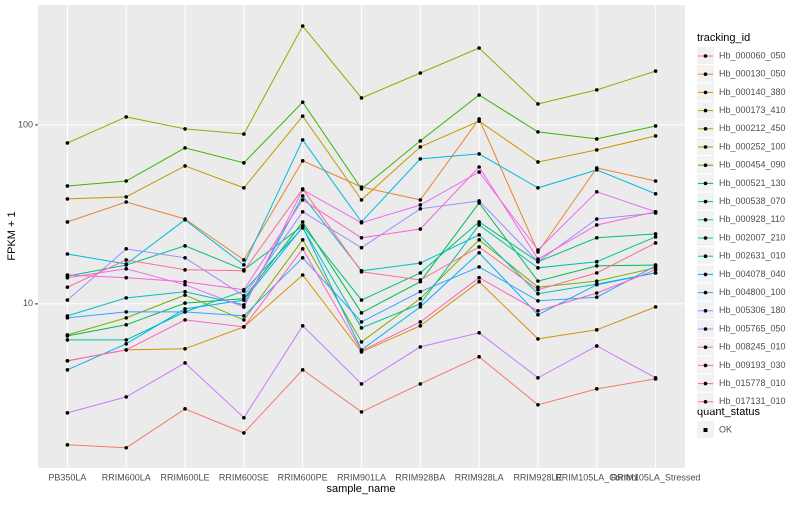  What do you see at coordinates (656, 477) in the screenshot?
I see `x-tick-label: RRIM105LA_Stressed` at bounding box center [656, 477].